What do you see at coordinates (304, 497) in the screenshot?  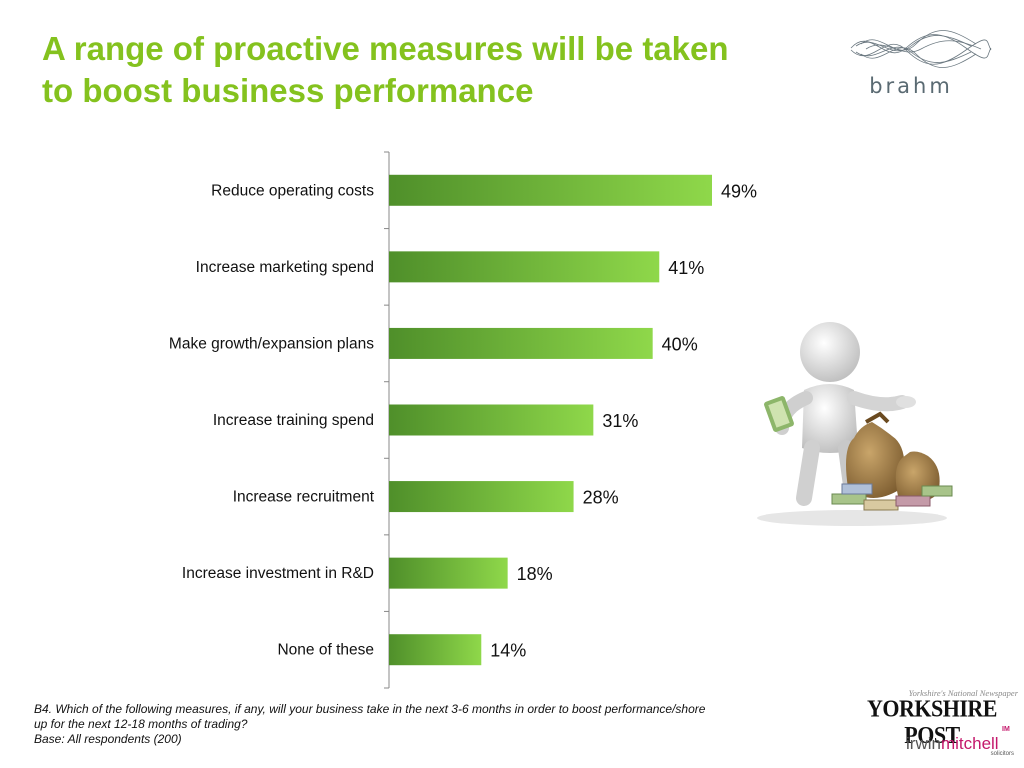 I see `category-label: Increase recruitment` at bounding box center [304, 497].